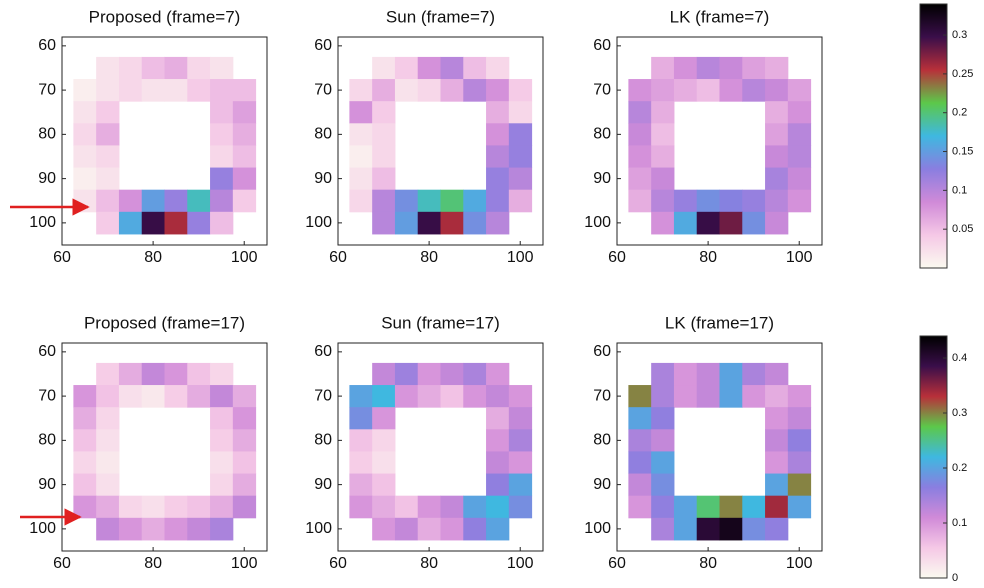  I want to click on x-tick-label: 80, so click(429, 563).